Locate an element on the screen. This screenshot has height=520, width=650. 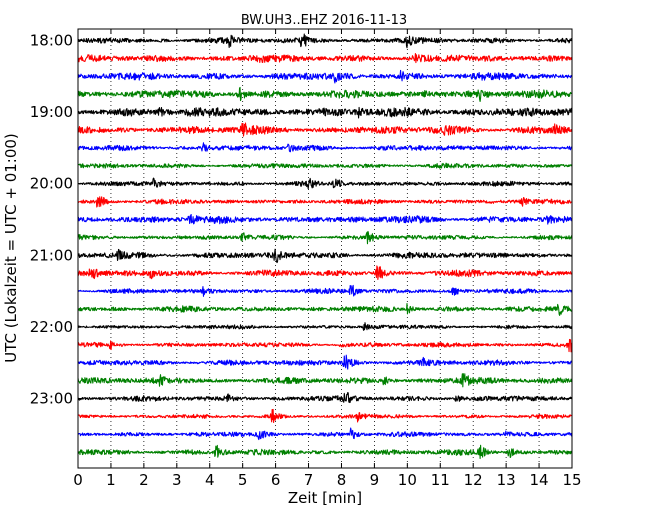
y-tick-label-0: 18:00 is located at coordinates (51, 41).